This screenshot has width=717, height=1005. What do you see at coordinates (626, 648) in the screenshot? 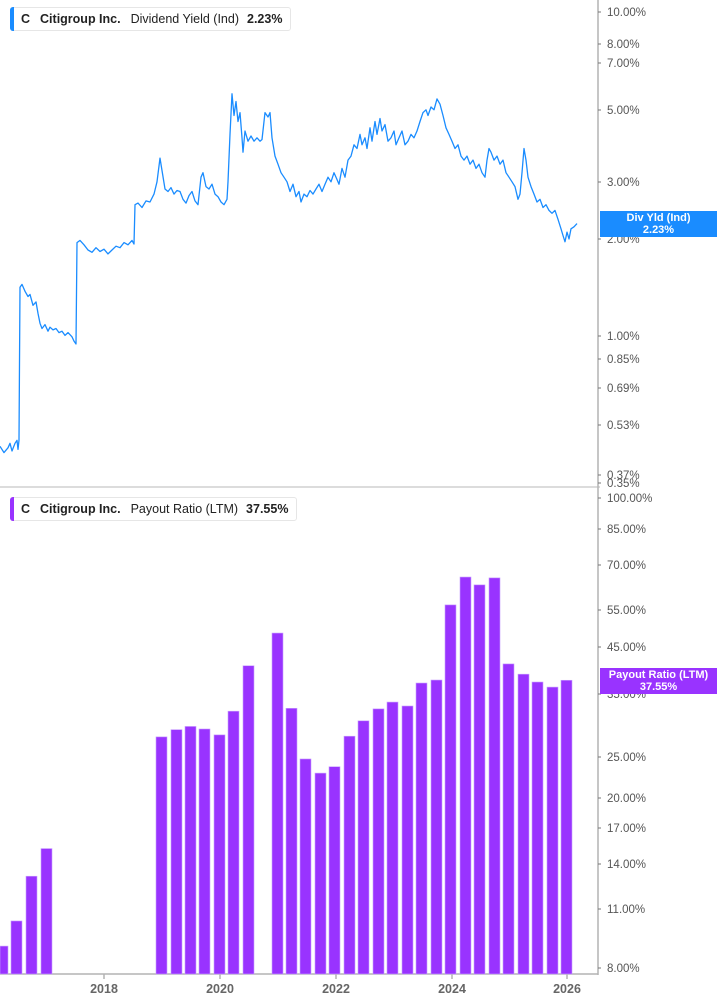
I see `payout-y-tick-label: 45.00%` at bounding box center [626, 648].